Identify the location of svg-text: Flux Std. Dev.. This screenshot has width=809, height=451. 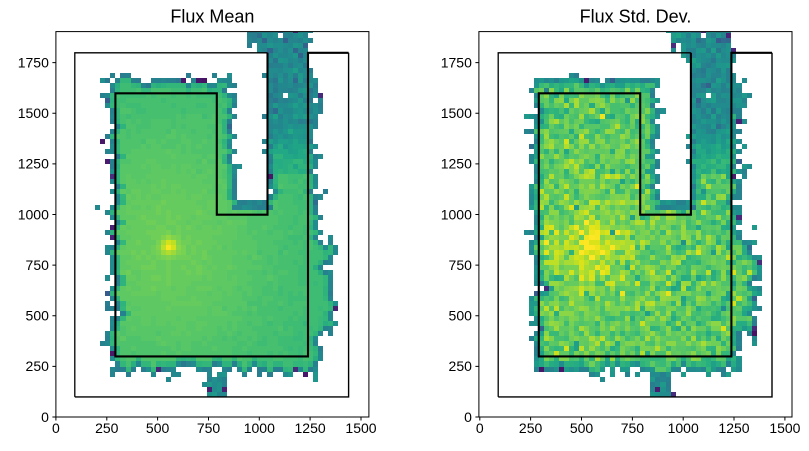
(636, 17).